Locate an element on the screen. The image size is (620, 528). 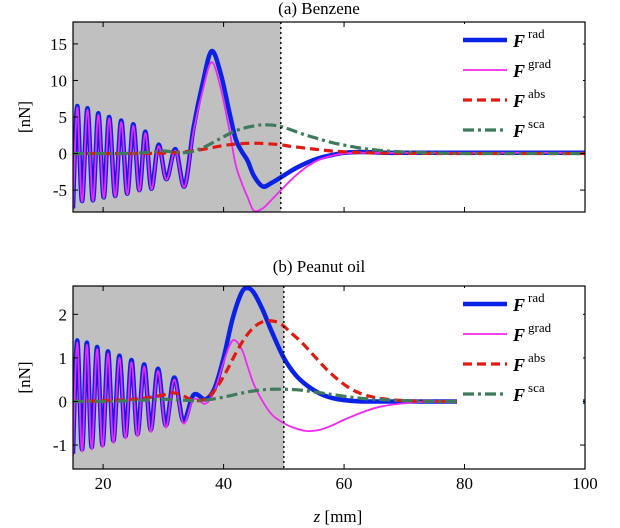
x-axis-label-variable: z is located at coordinates (317, 516).